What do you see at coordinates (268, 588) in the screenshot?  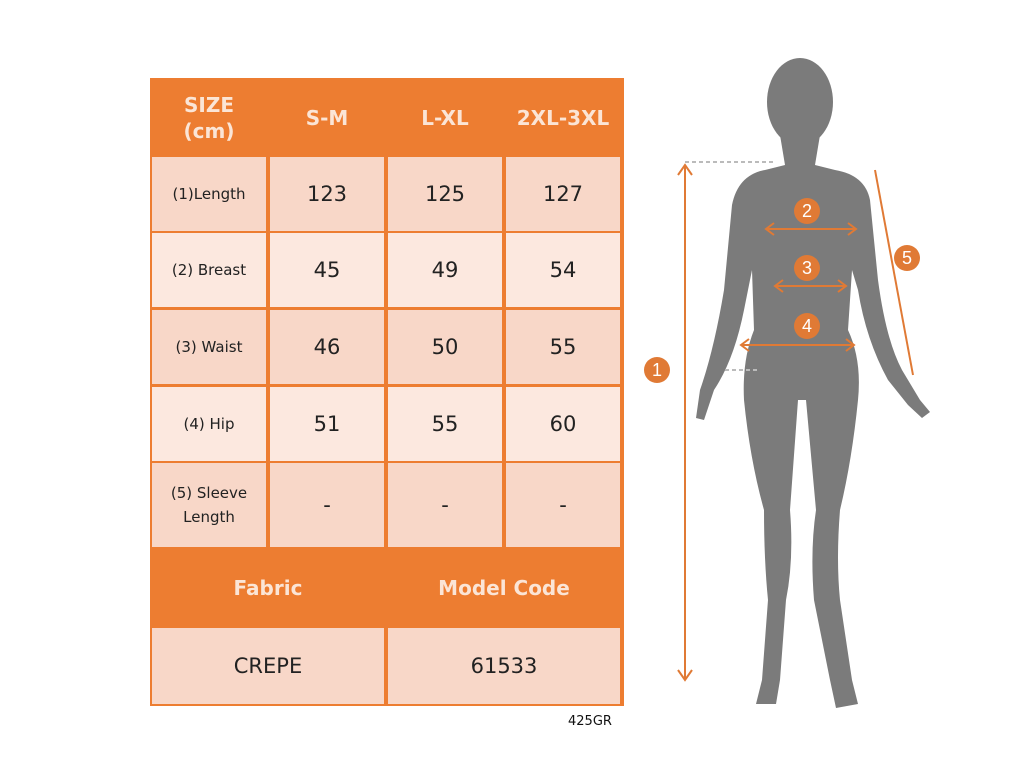 I see `fabric-header: Fabric` at bounding box center [268, 588].